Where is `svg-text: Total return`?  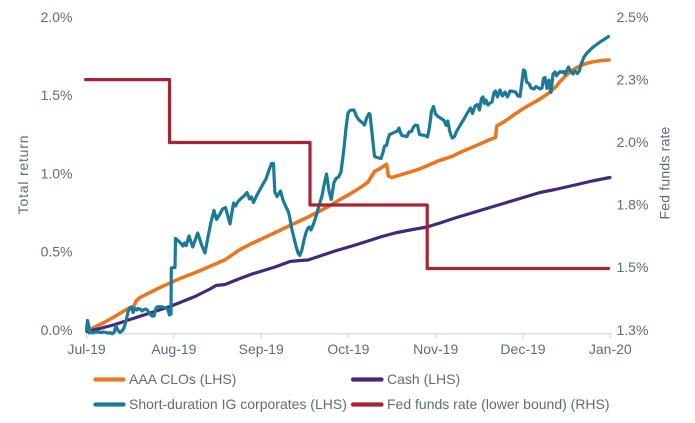
svg-text: Total return is located at coordinates (23, 175).